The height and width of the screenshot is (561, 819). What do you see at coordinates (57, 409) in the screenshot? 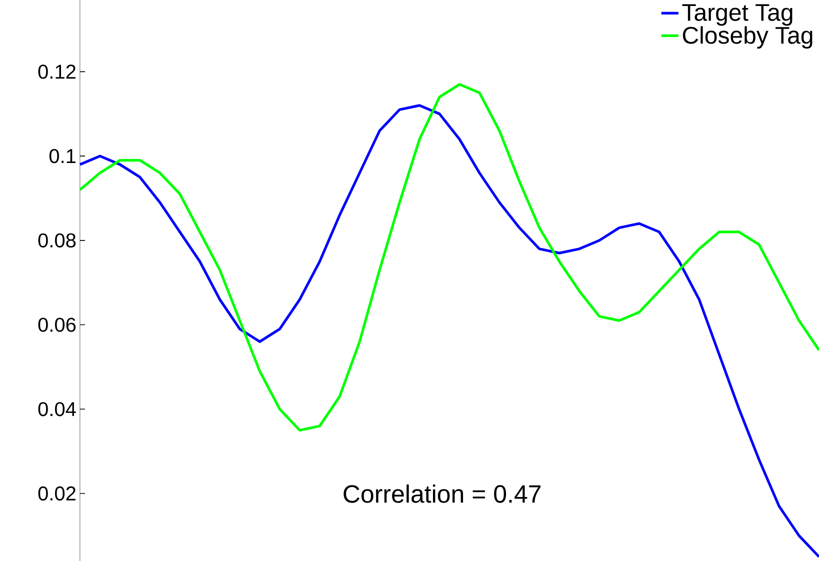
I see `y-tick-label: 0.04` at bounding box center [57, 409].